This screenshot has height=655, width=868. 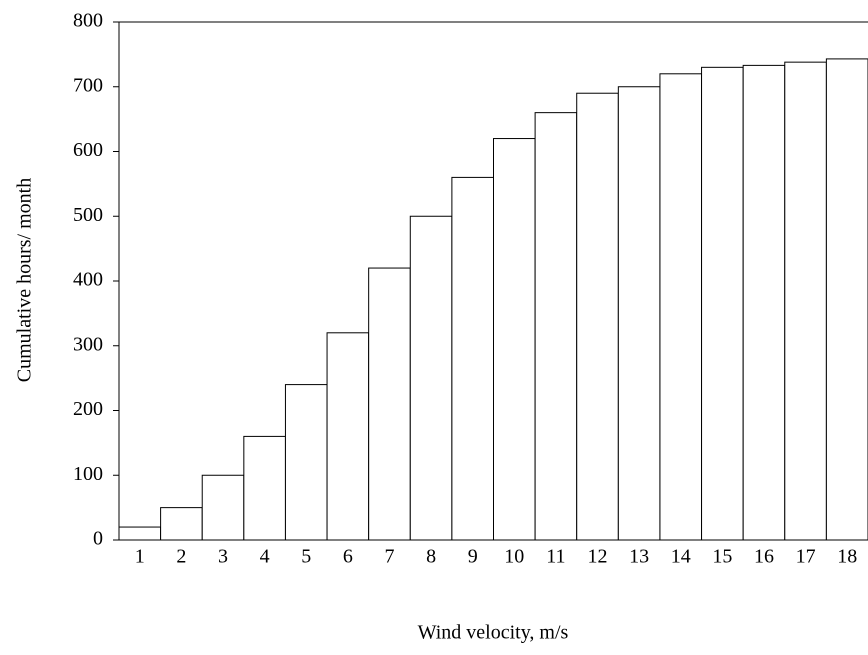 I want to click on y-tick-label: 300, so click(x=88, y=344).